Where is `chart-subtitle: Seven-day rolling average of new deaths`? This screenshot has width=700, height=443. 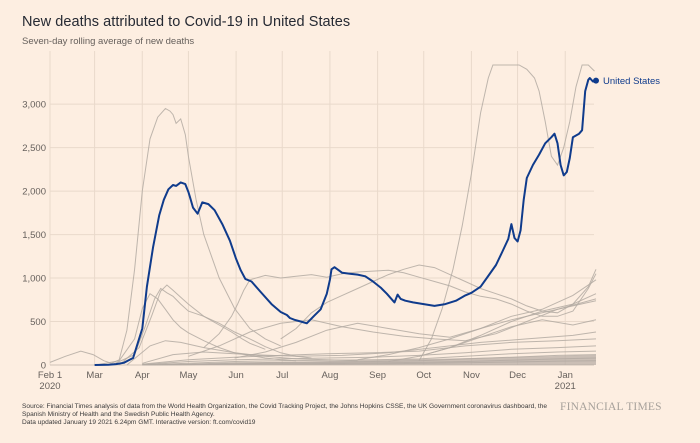
chart-subtitle: Seven-day rolling average of new deaths is located at coordinates (108, 41).